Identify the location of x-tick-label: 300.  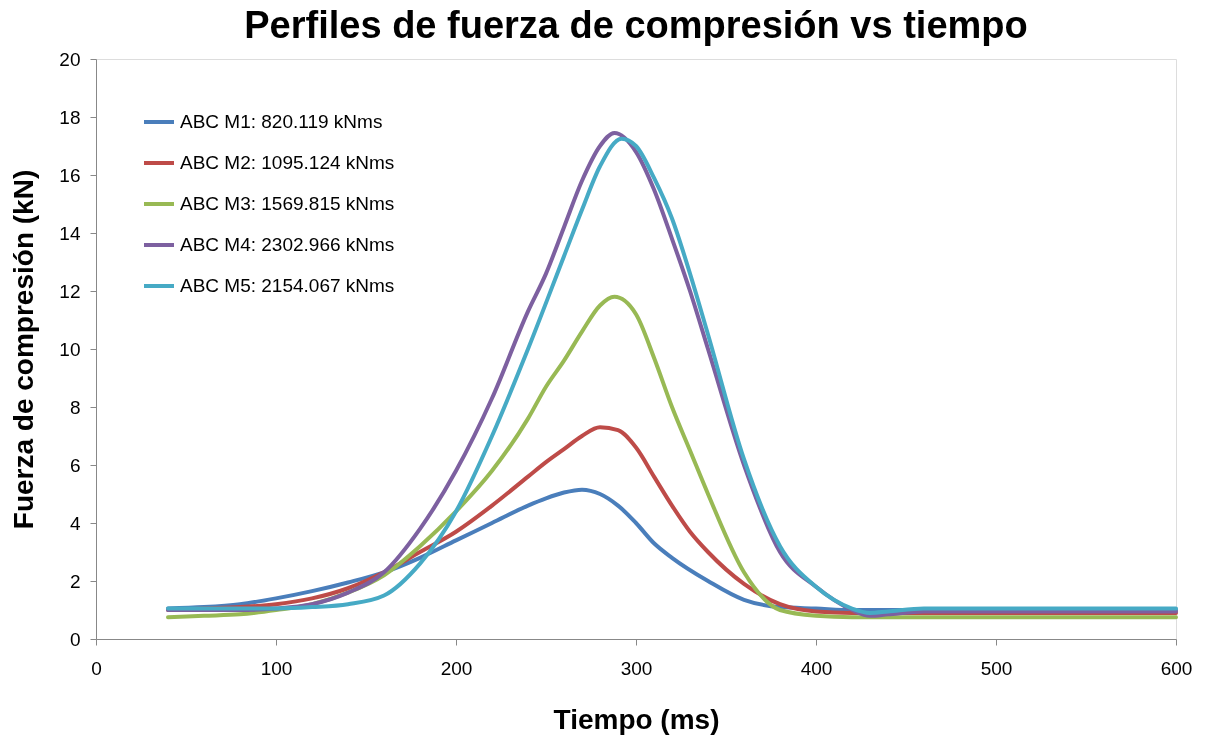
(636, 668).